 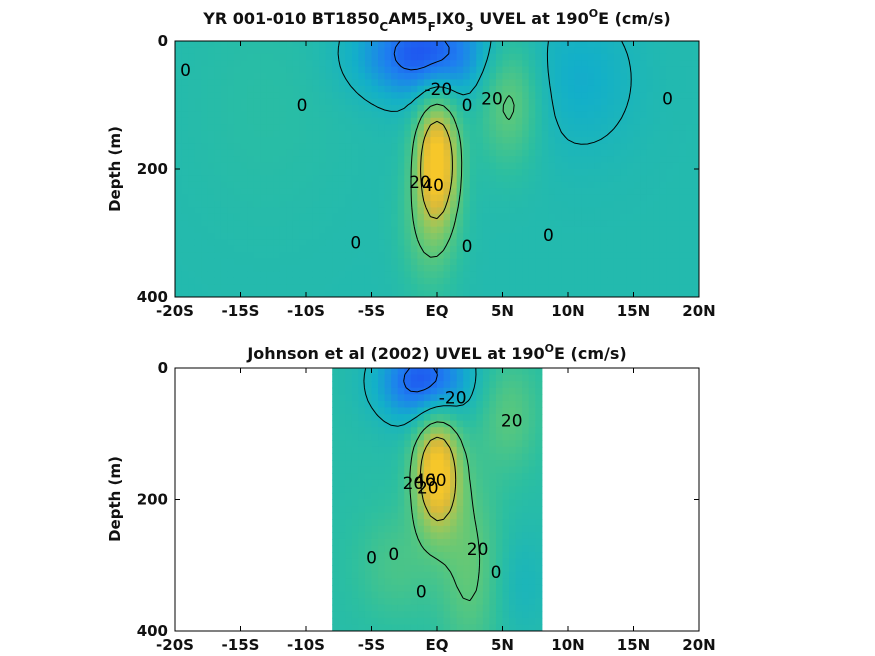 I want to click on x-tick-label: 15N, so click(x=633, y=645).